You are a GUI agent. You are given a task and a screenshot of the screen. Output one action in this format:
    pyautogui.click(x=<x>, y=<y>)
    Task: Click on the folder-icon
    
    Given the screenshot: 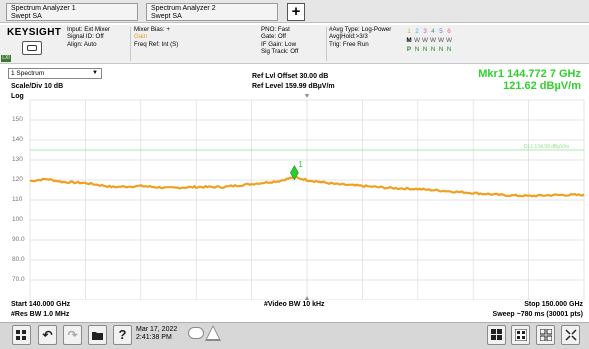 What is the action you would take?
    pyautogui.click(x=97, y=335)
    